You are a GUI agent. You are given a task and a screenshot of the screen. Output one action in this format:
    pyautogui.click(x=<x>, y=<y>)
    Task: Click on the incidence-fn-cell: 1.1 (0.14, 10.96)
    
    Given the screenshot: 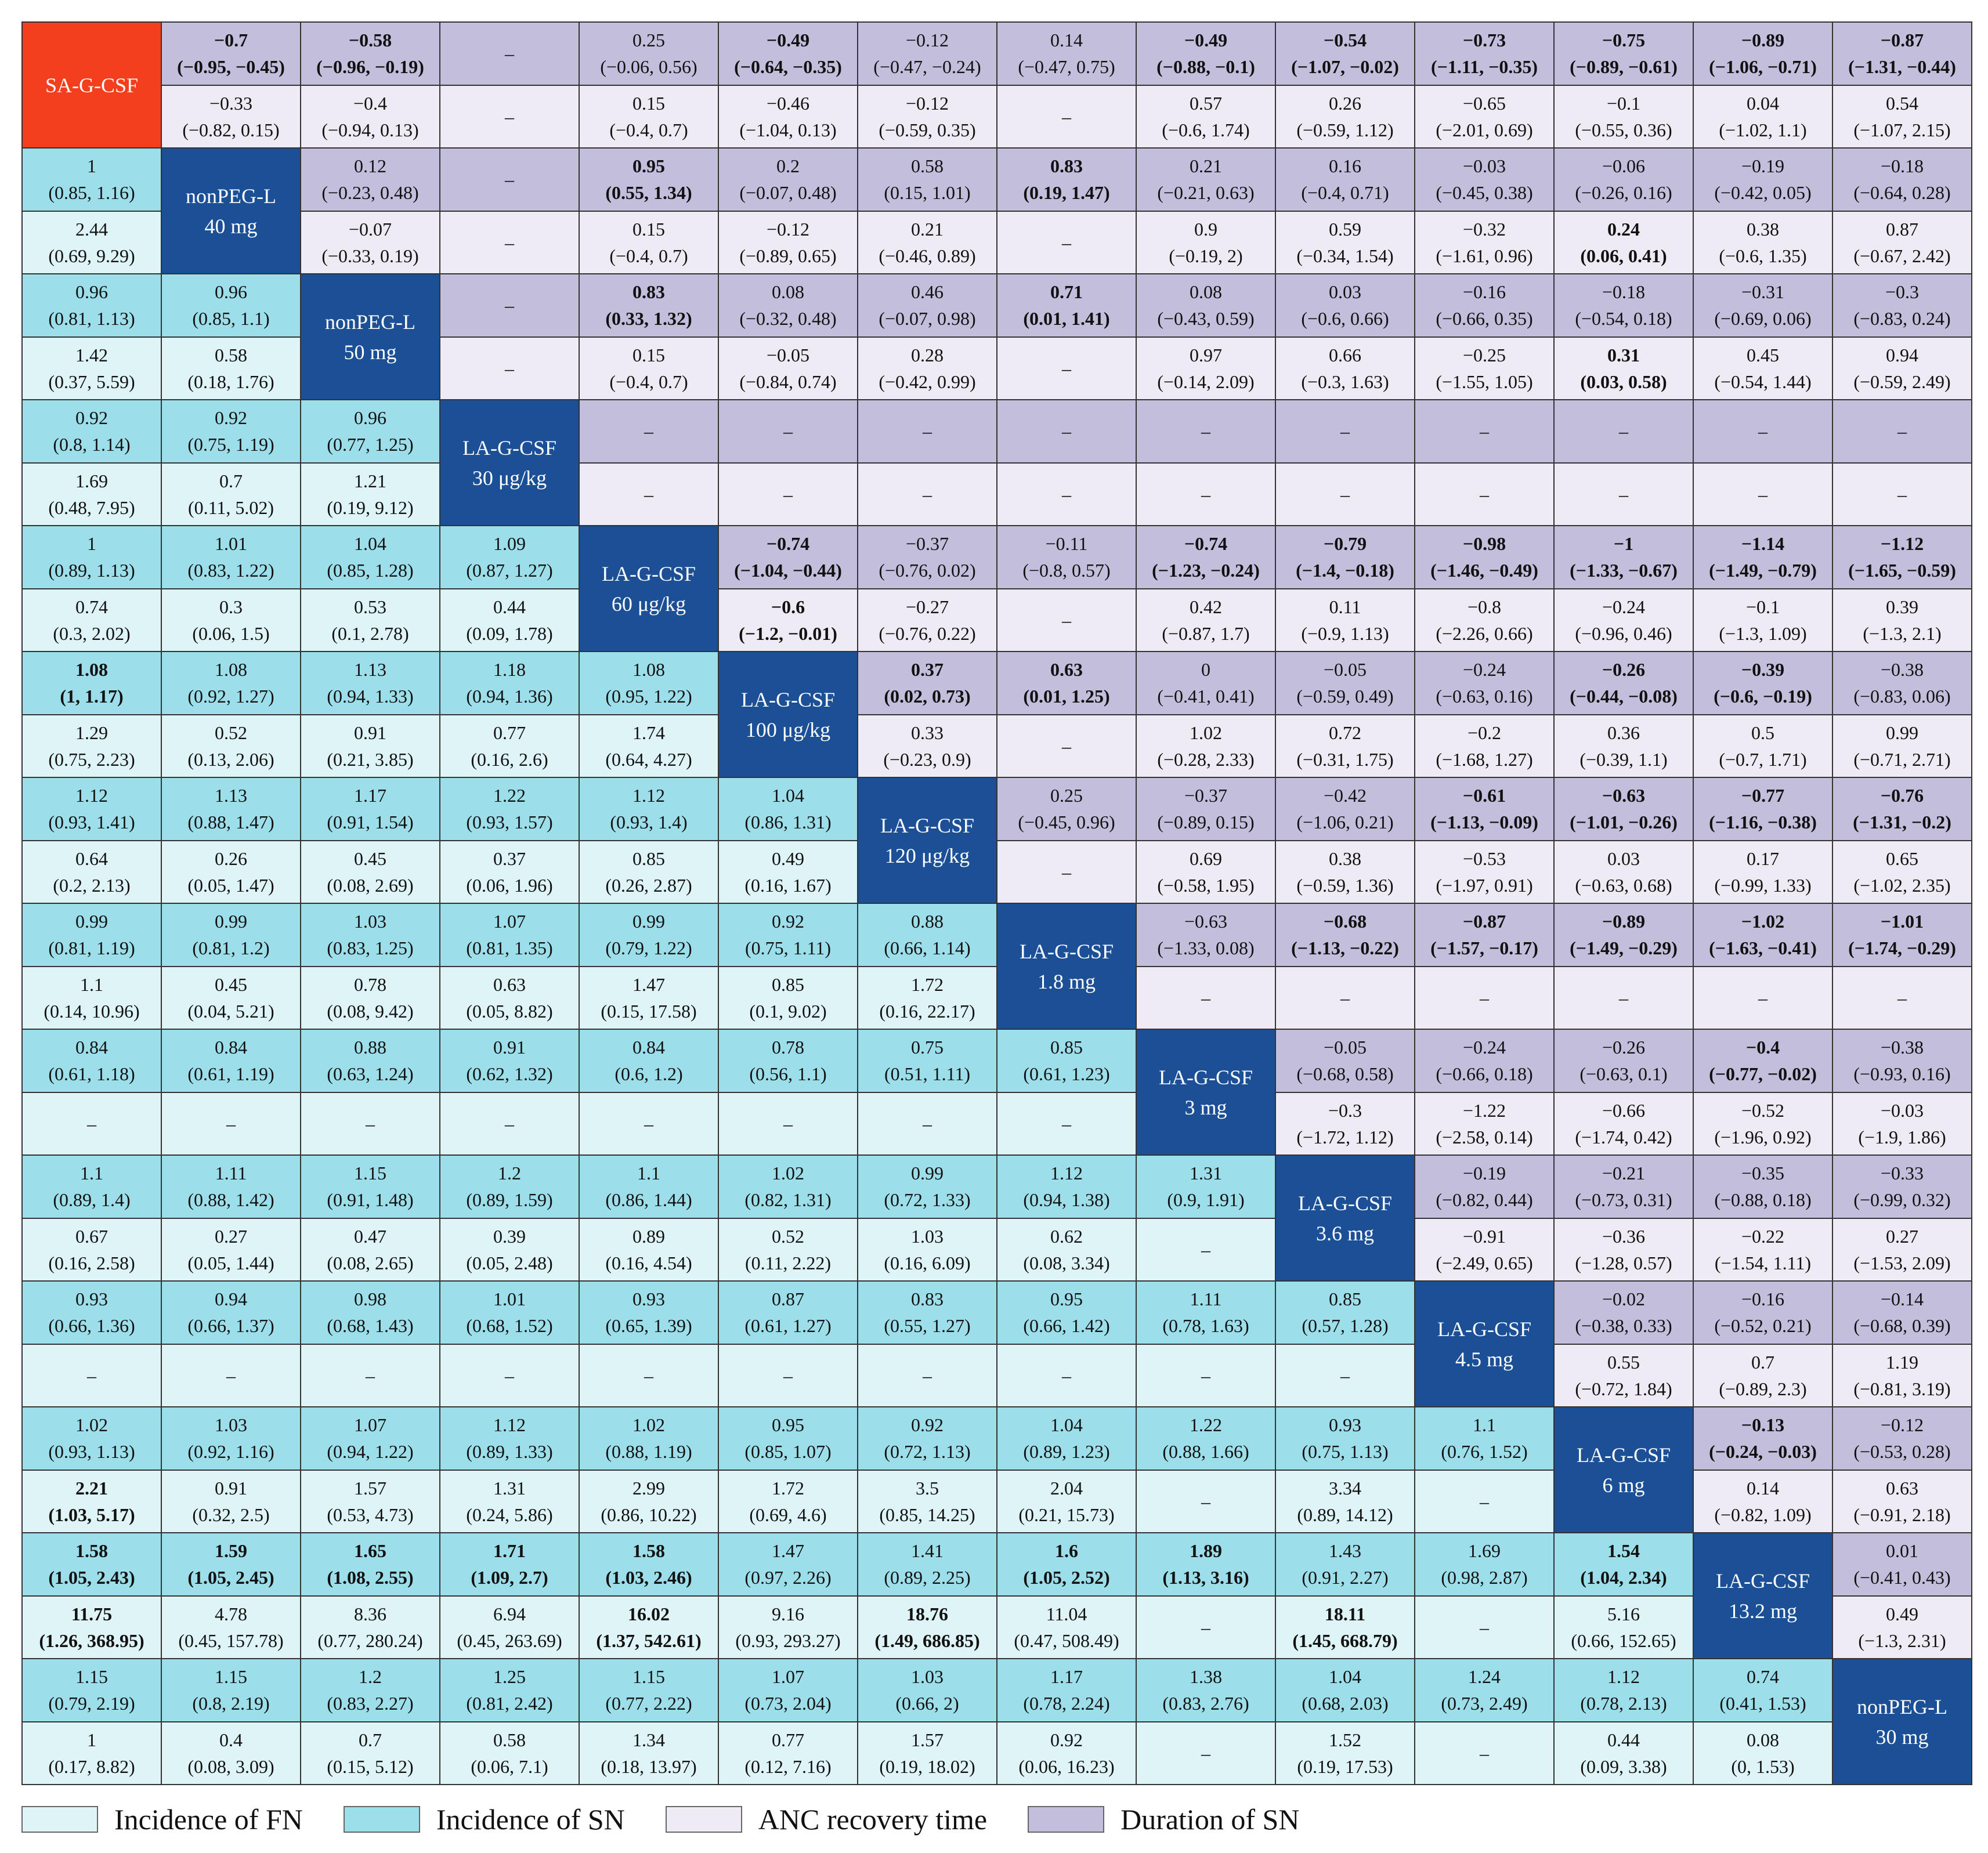 What is the action you would take?
    pyautogui.click(x=92, y=998)
    